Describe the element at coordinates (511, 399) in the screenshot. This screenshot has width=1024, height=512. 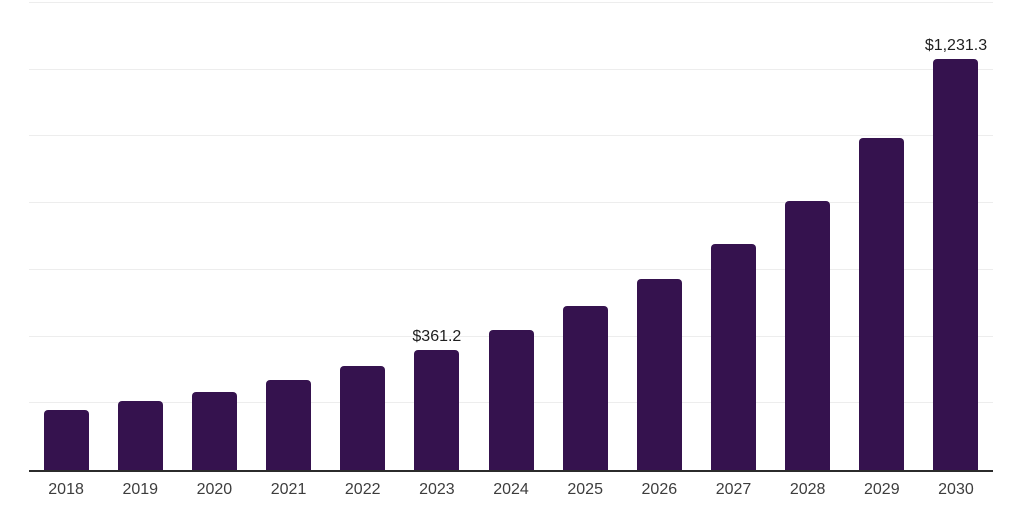
I see `bar-2024` at that location.